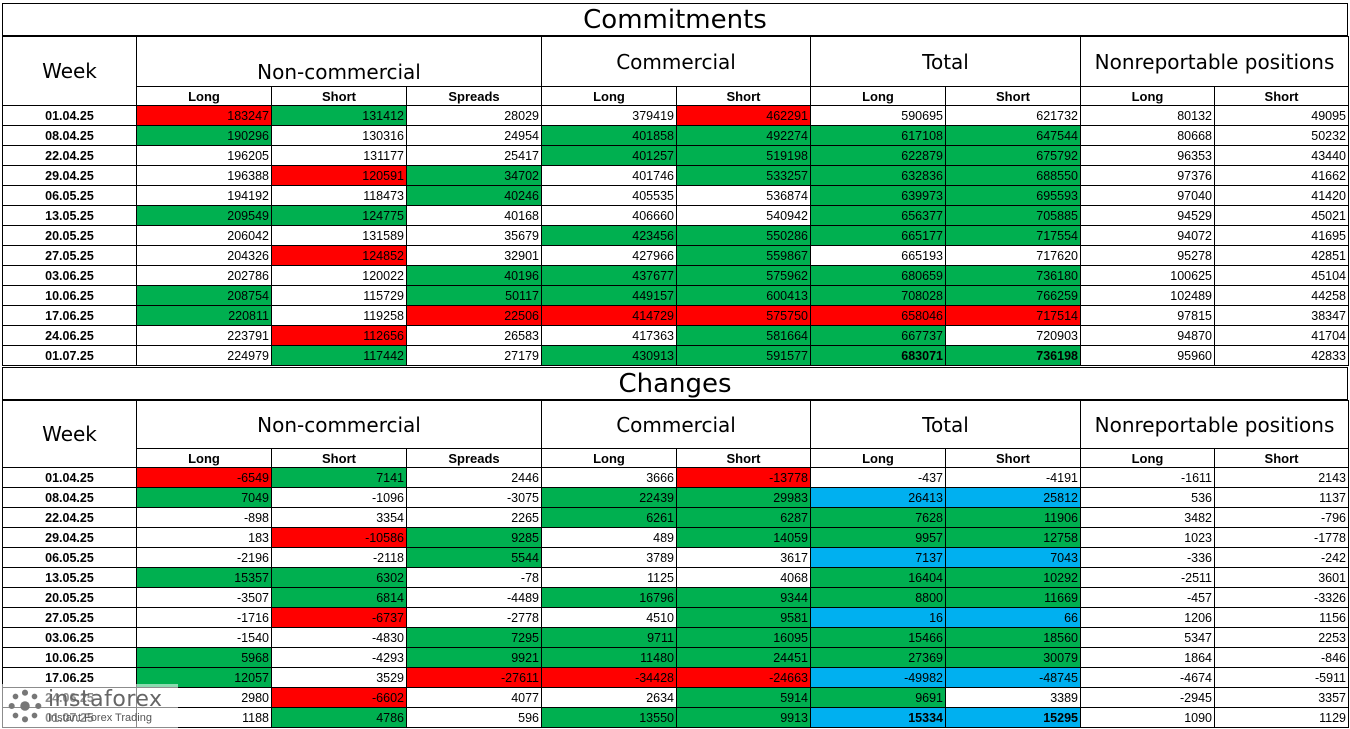  What do you see at coordinates (1013, 497) in the screenshot?
I see `t-short-cell: 25812` at bounding box center [1013, 497].